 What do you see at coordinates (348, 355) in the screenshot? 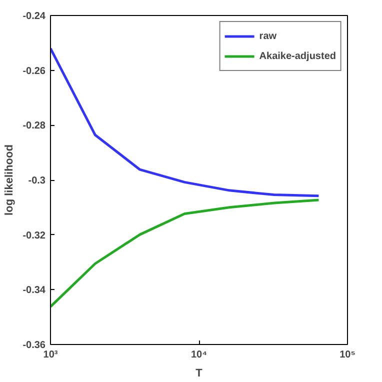
I see `x-tick-label: 10⁵` at bounding box center [348, 355].